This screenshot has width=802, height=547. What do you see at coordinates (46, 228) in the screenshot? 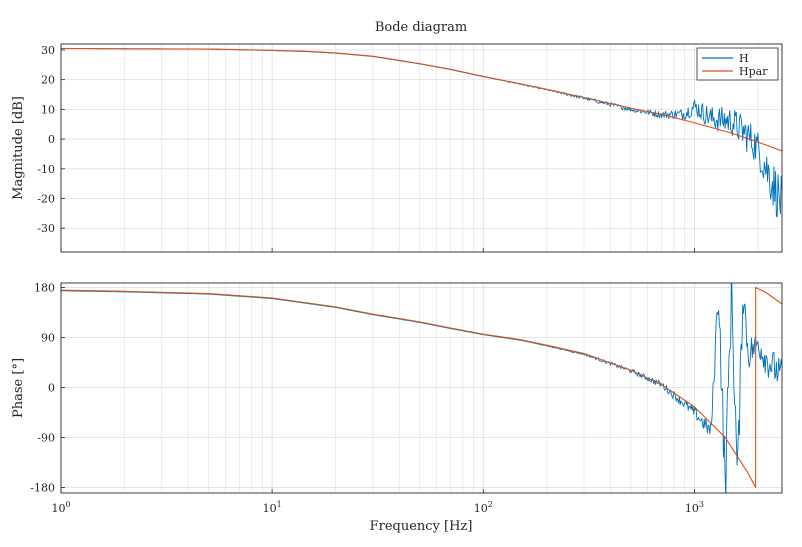
I see `y-tick-label: -30` at bounding box center [46, 228].